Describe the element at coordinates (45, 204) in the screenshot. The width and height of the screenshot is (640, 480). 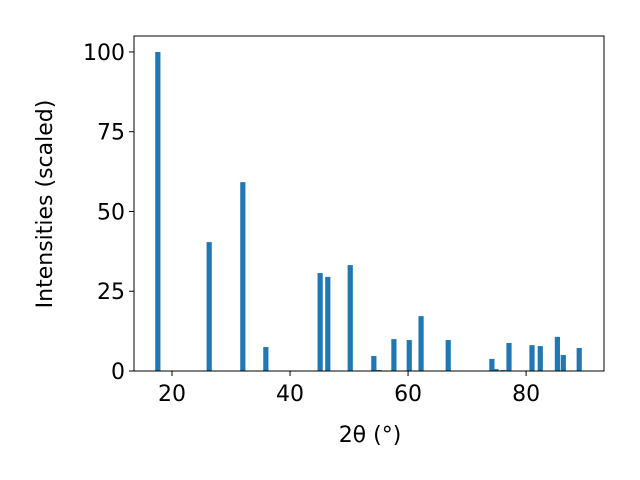
I see `y-axis-label: Intensities (scaled)` at that location.